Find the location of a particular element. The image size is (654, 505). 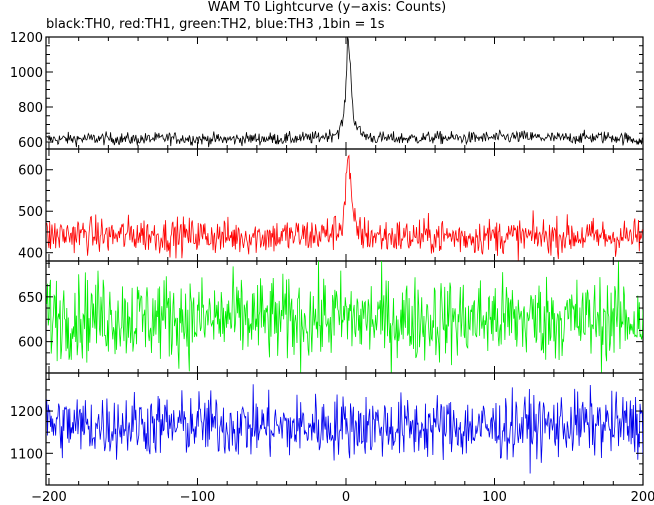

x-tick-label: −200 is located at coordinates (49, 497).